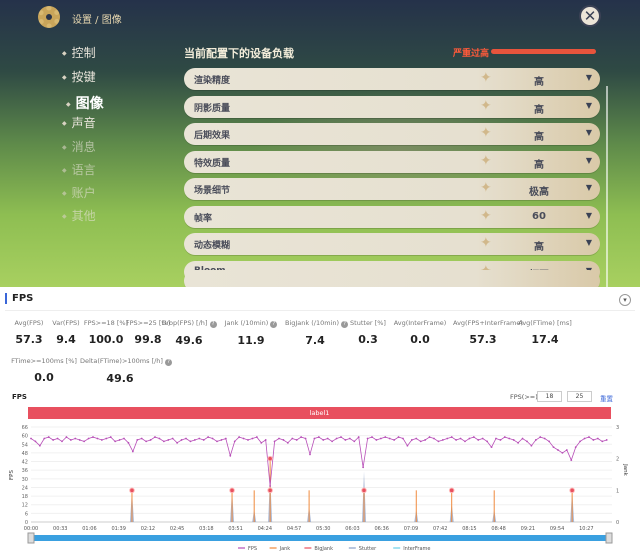  Describe the element at coordinates (392, 134) in the screenshot. I see `setting-row: 后期效果 ✦ 高 ▼` at that location.